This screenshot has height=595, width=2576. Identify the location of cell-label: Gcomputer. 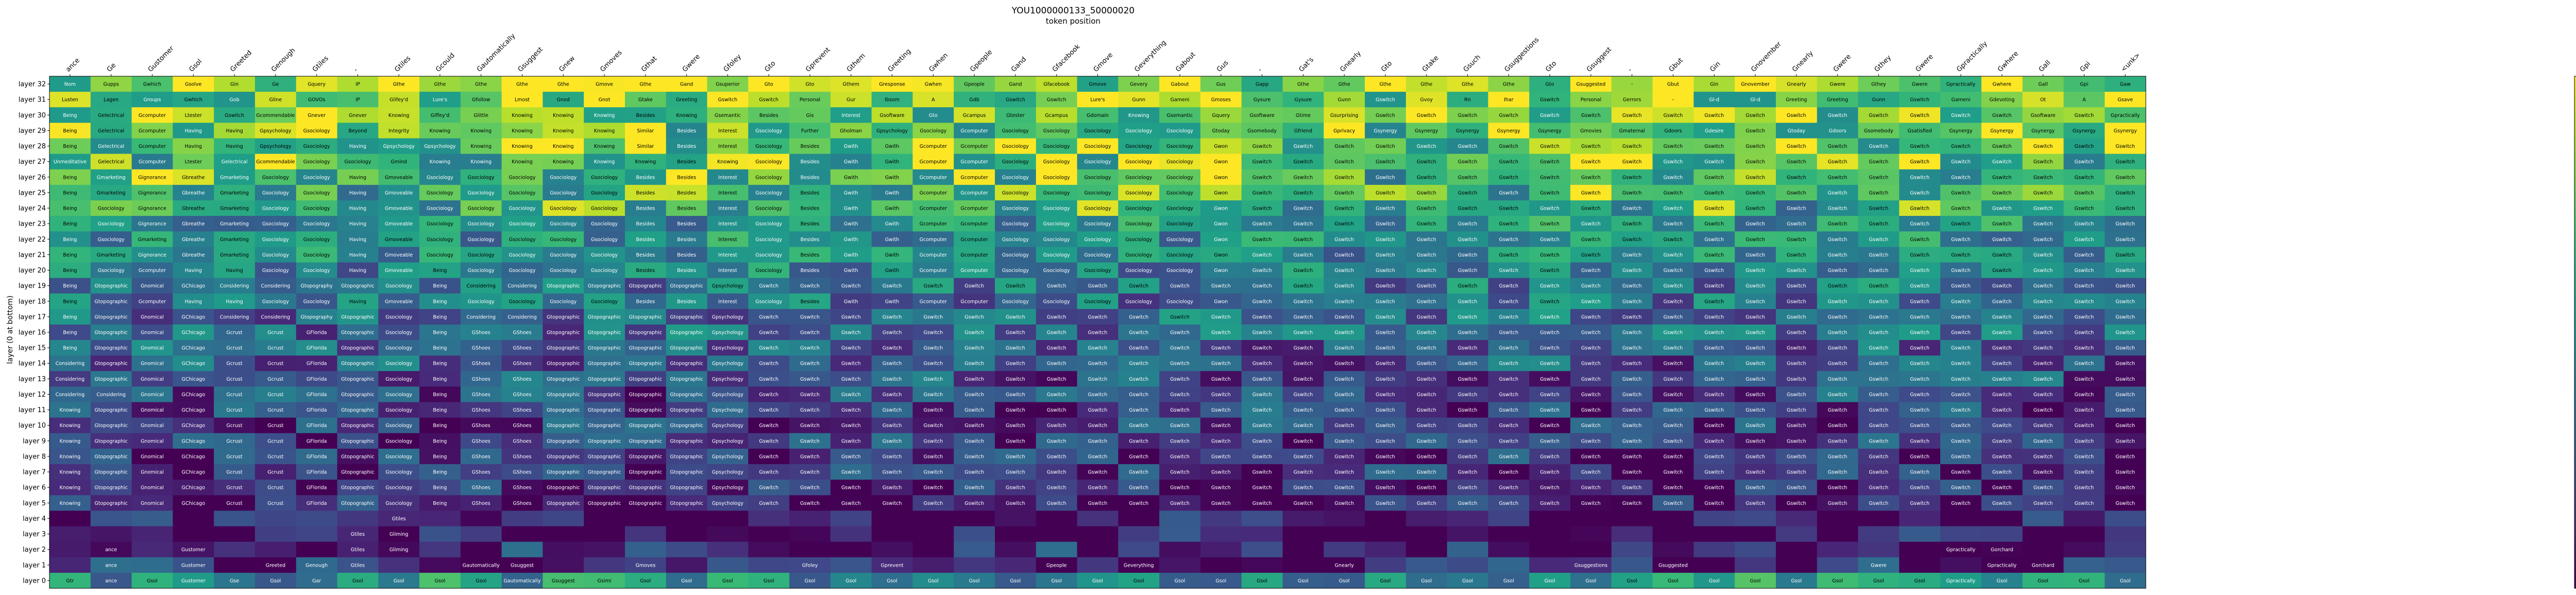
(974, 209).